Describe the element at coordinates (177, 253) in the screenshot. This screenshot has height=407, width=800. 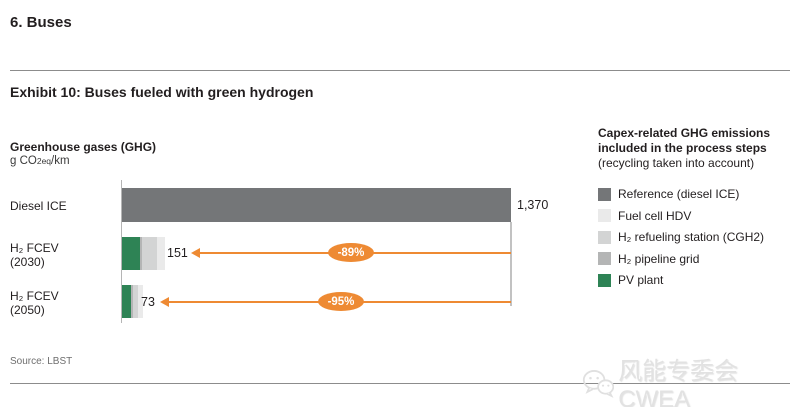
I see `value-label-2030: 151` at that location.